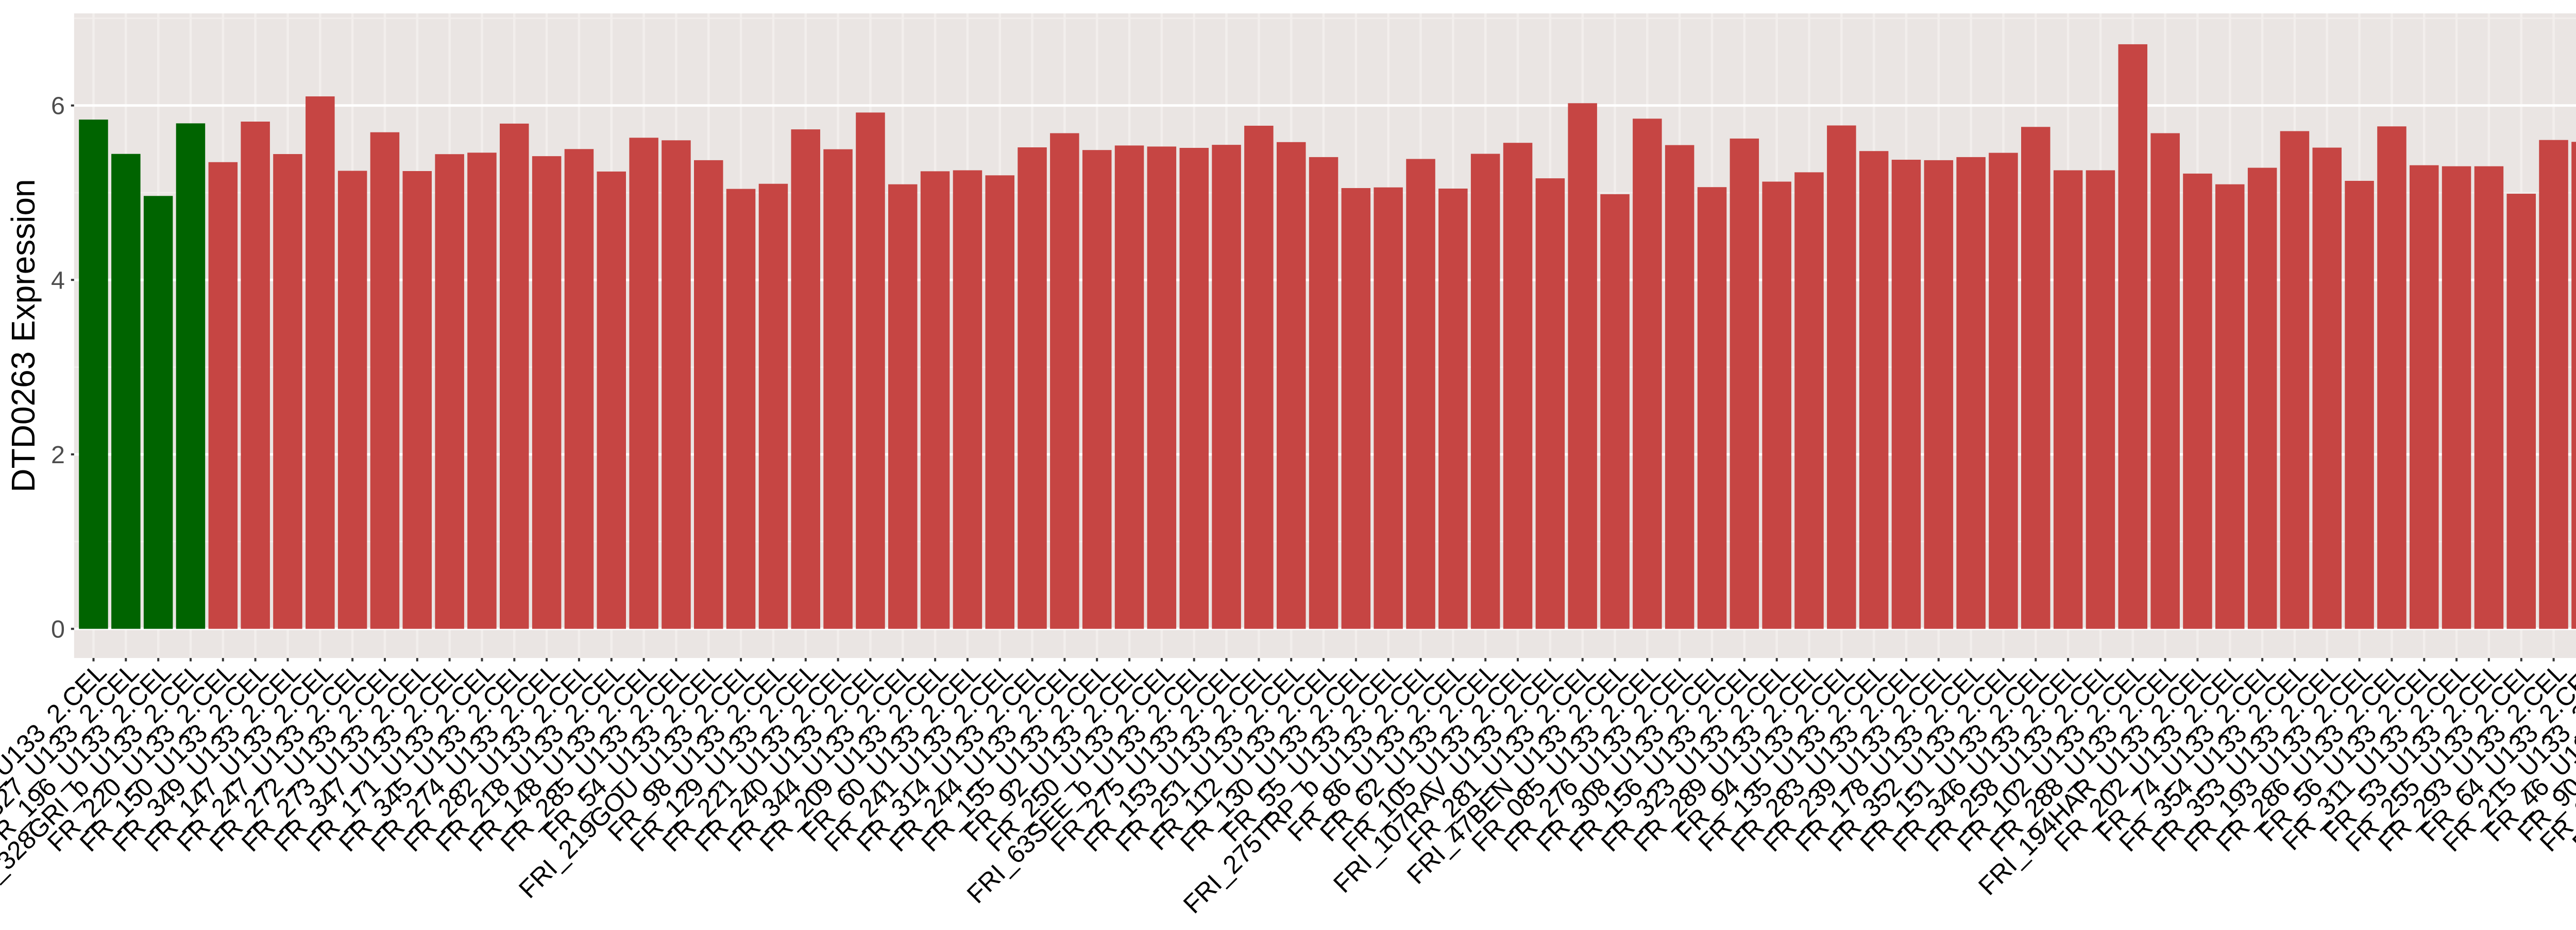 This screenshot has width=2576, height=930. Describe the element at coordinates (23, 335) in the screenshot. I see `svg-text: DTD0263 Expression` at that location.